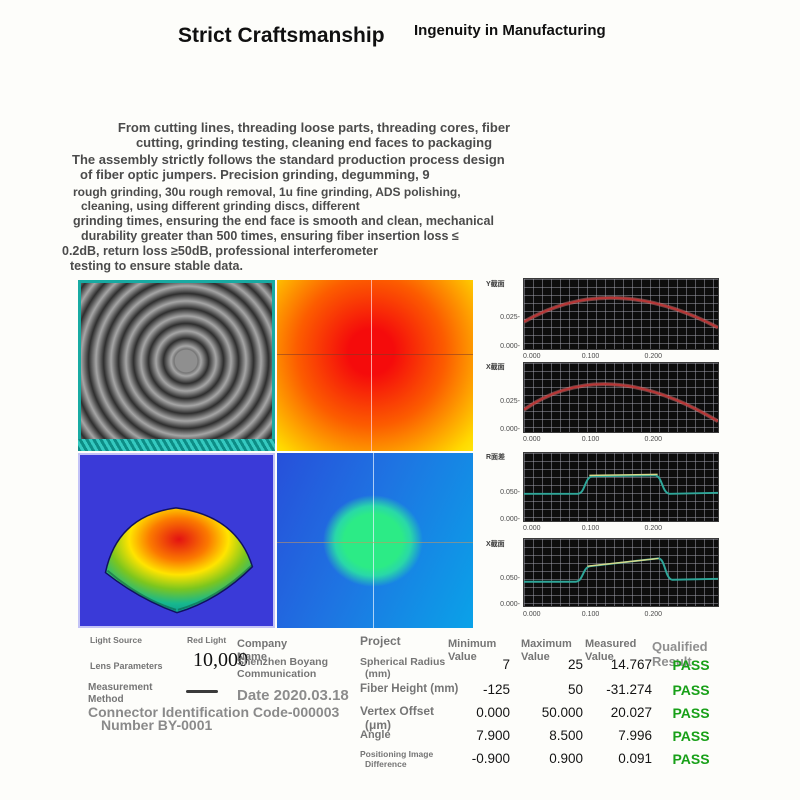  Describe the element at coordinates (120, 693) in the screenshot. I see `measurement-method-label: Measurement Method` at that location.